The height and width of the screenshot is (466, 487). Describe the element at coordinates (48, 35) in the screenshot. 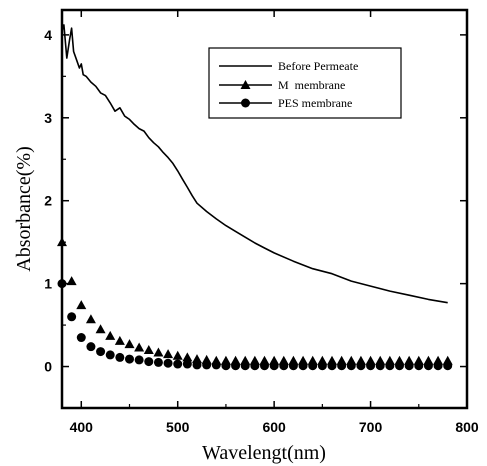

I see `y-tick-label: 4` at that location.